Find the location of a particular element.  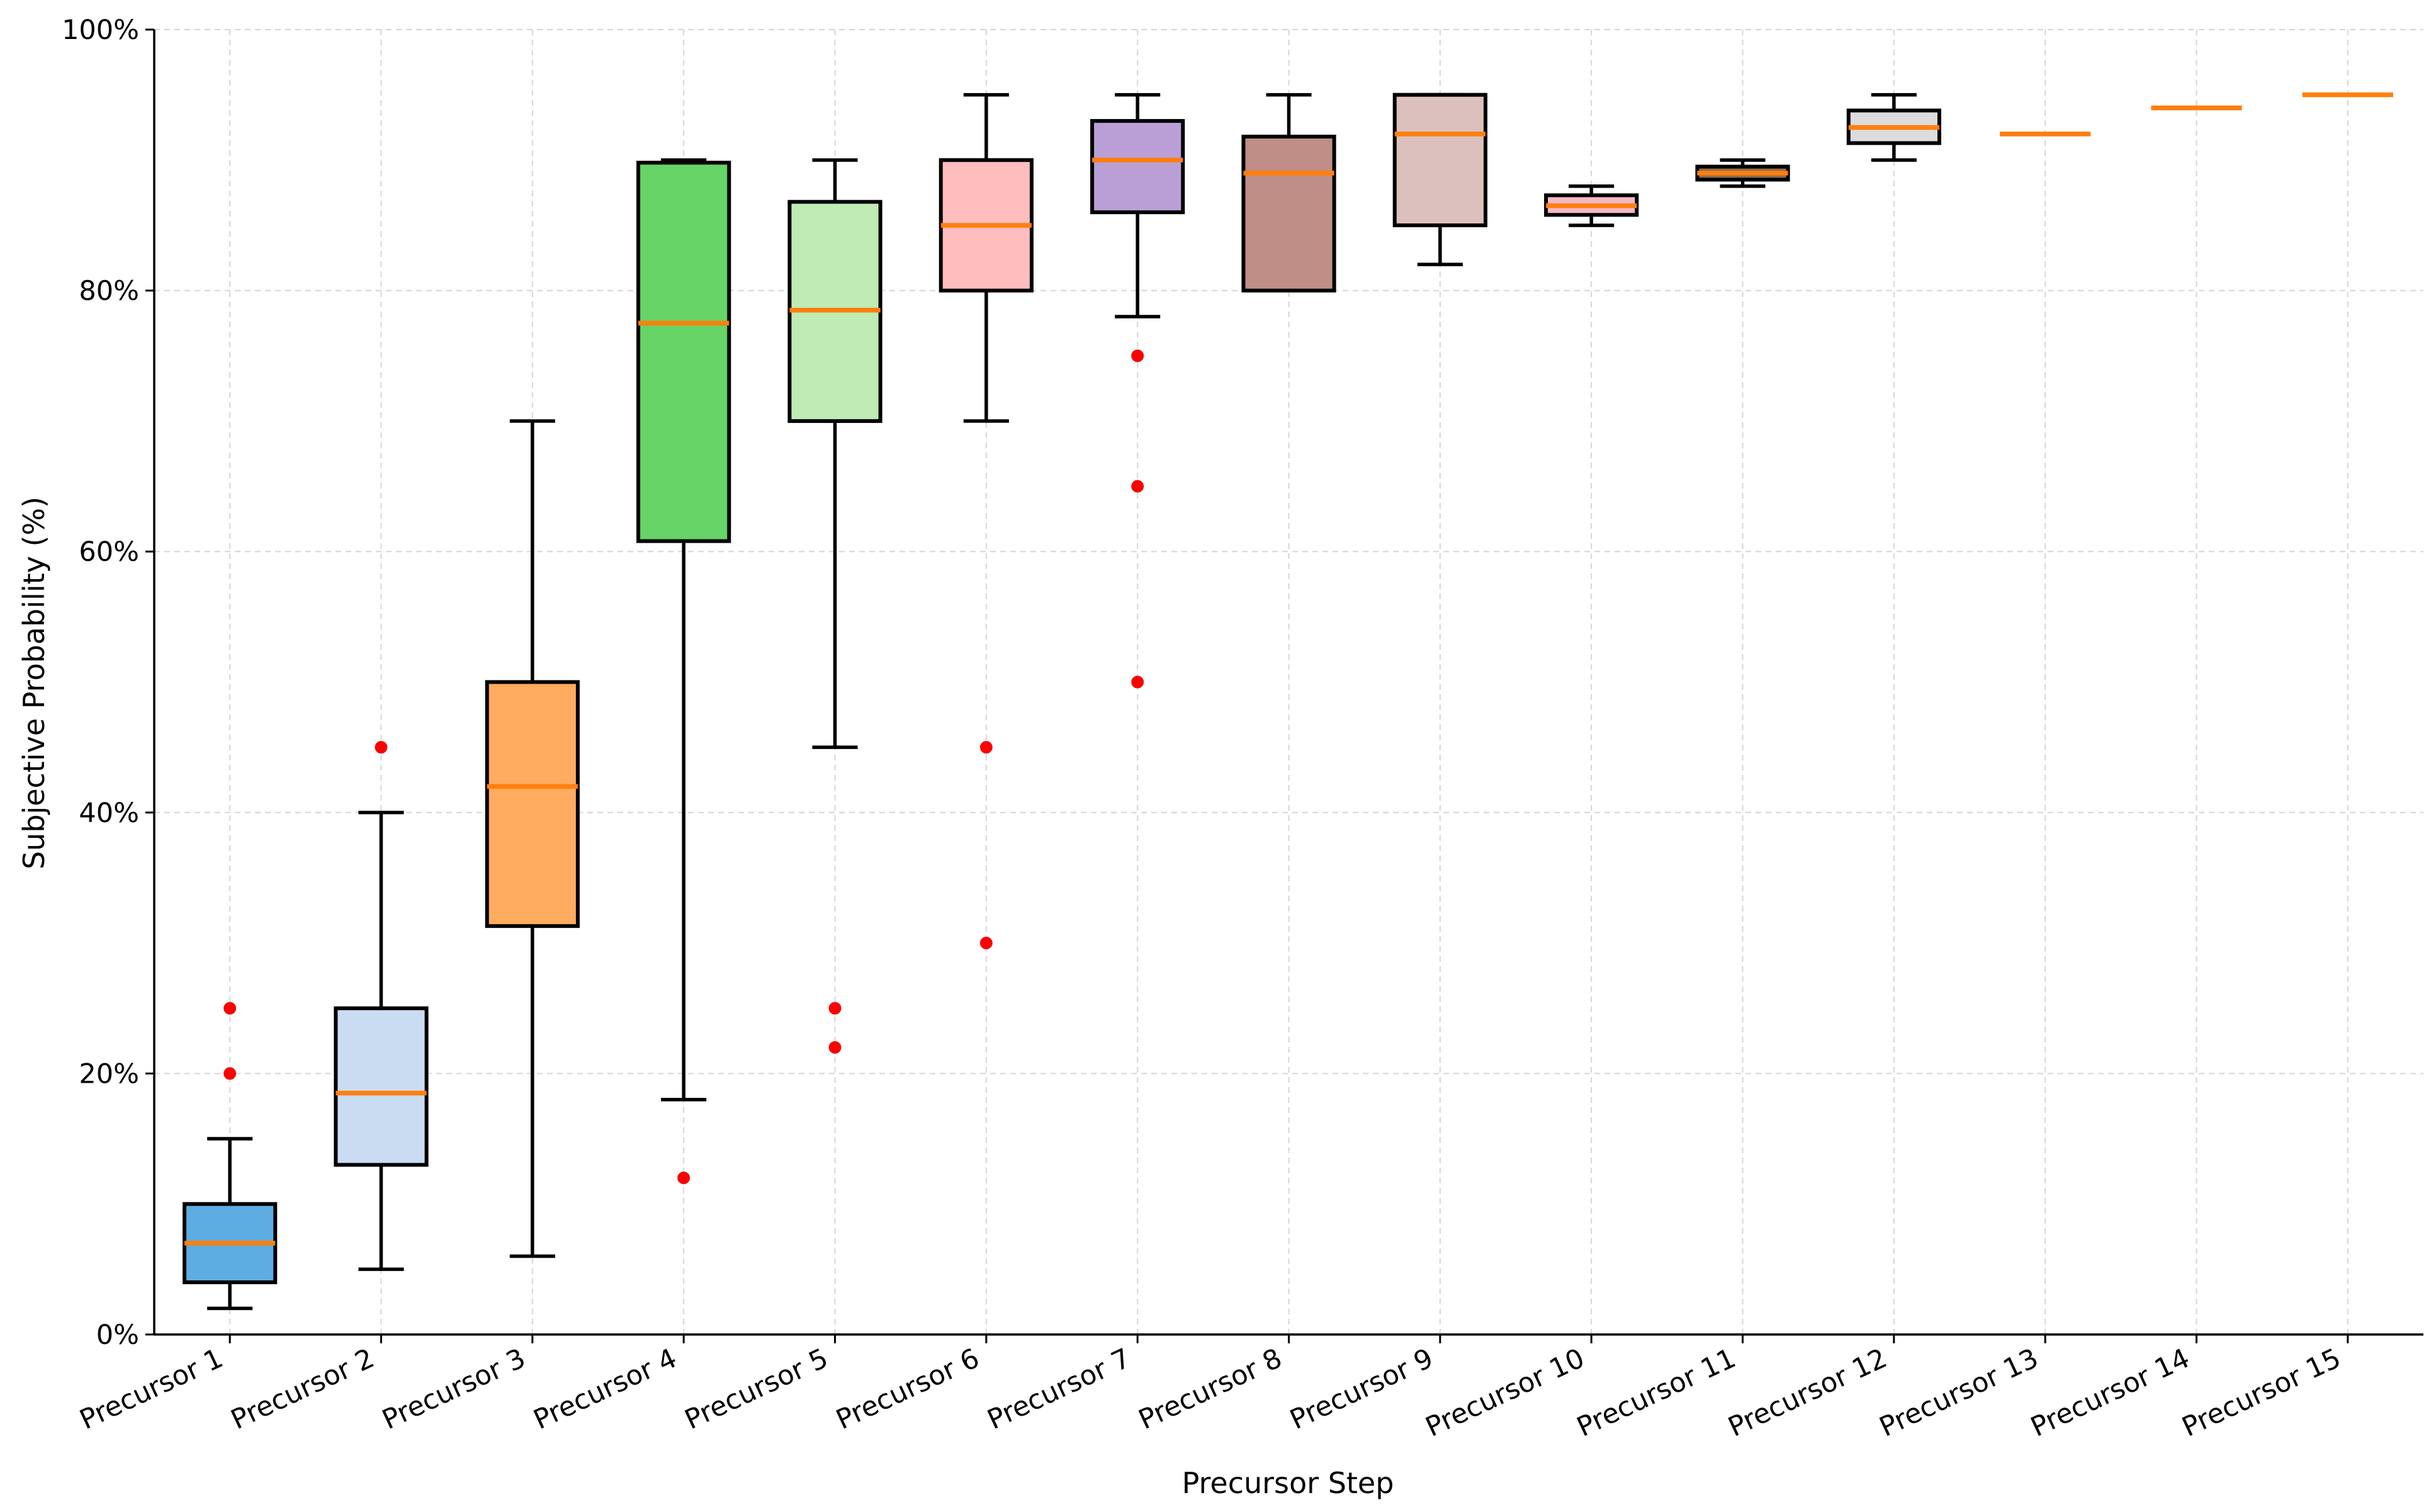

x-tick-label: Precursor 10 is located at coordinates (1505, 1393).